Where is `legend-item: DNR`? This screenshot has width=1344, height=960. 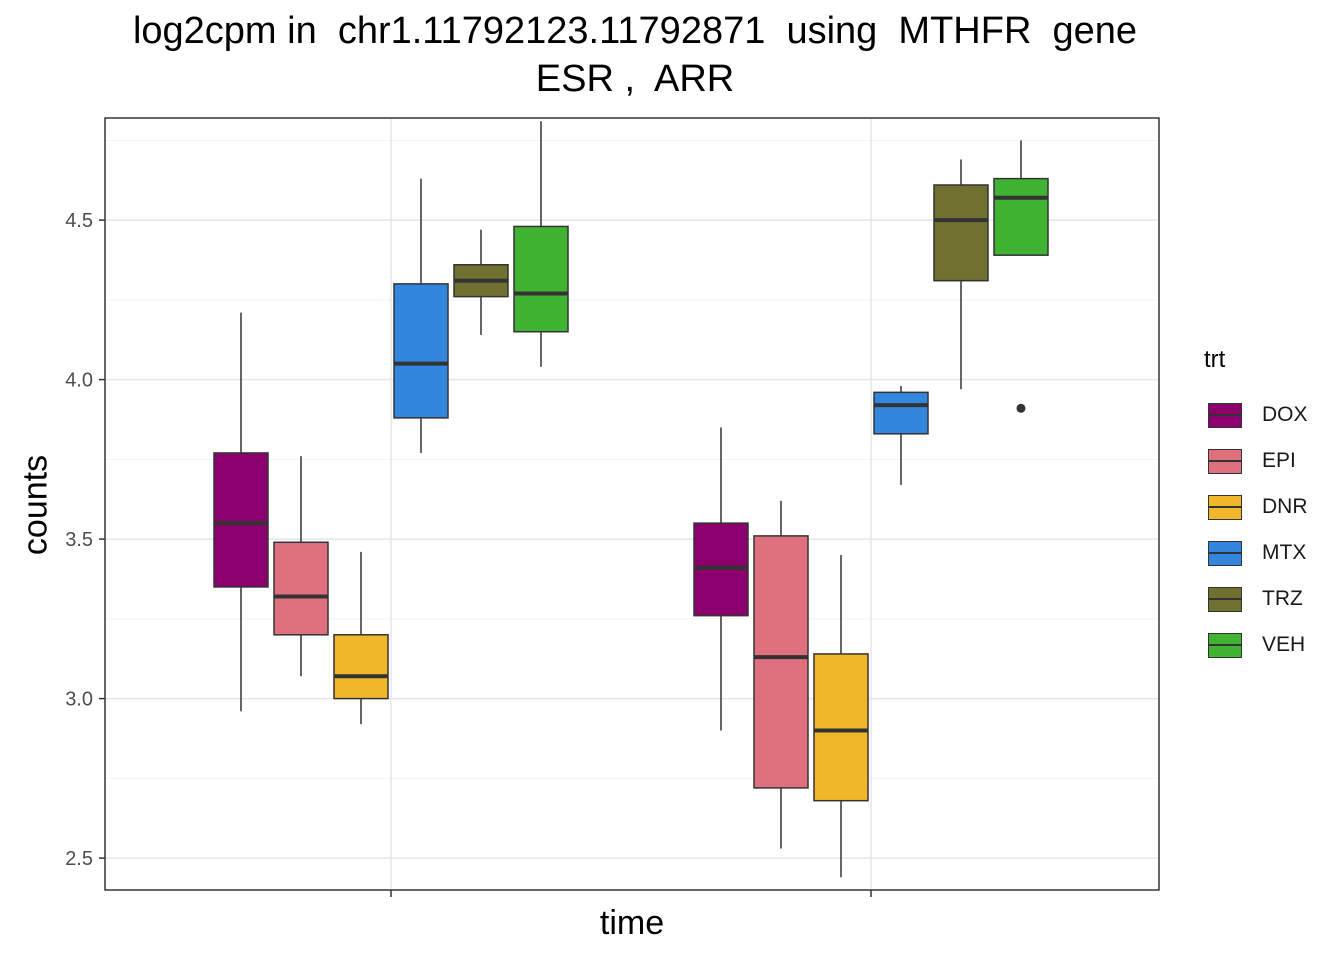
legend-item: DNR is located at coordinates (1255, 507).